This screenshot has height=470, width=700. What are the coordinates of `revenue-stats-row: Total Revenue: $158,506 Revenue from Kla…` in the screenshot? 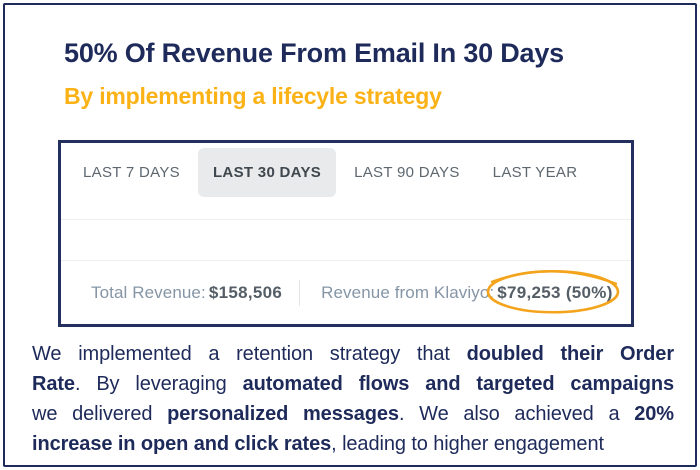 It's located at (346, 292).